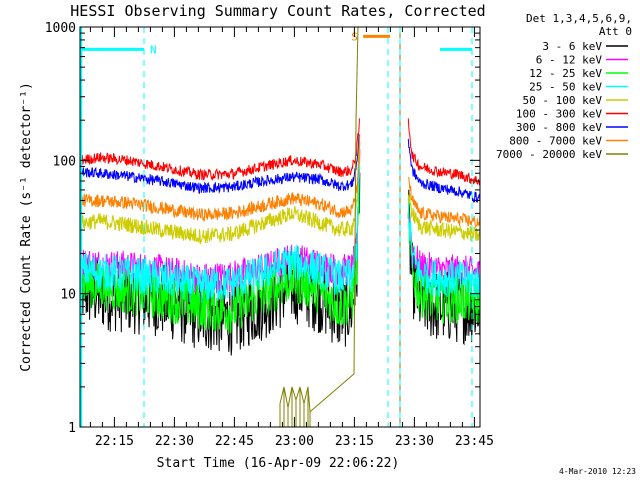 Image resolution: width=640 pixels, height=480 pixels. Describe the element at coordinates (234, 441) in the screenshot. I see `x-tick-label: 22:45` at that location.